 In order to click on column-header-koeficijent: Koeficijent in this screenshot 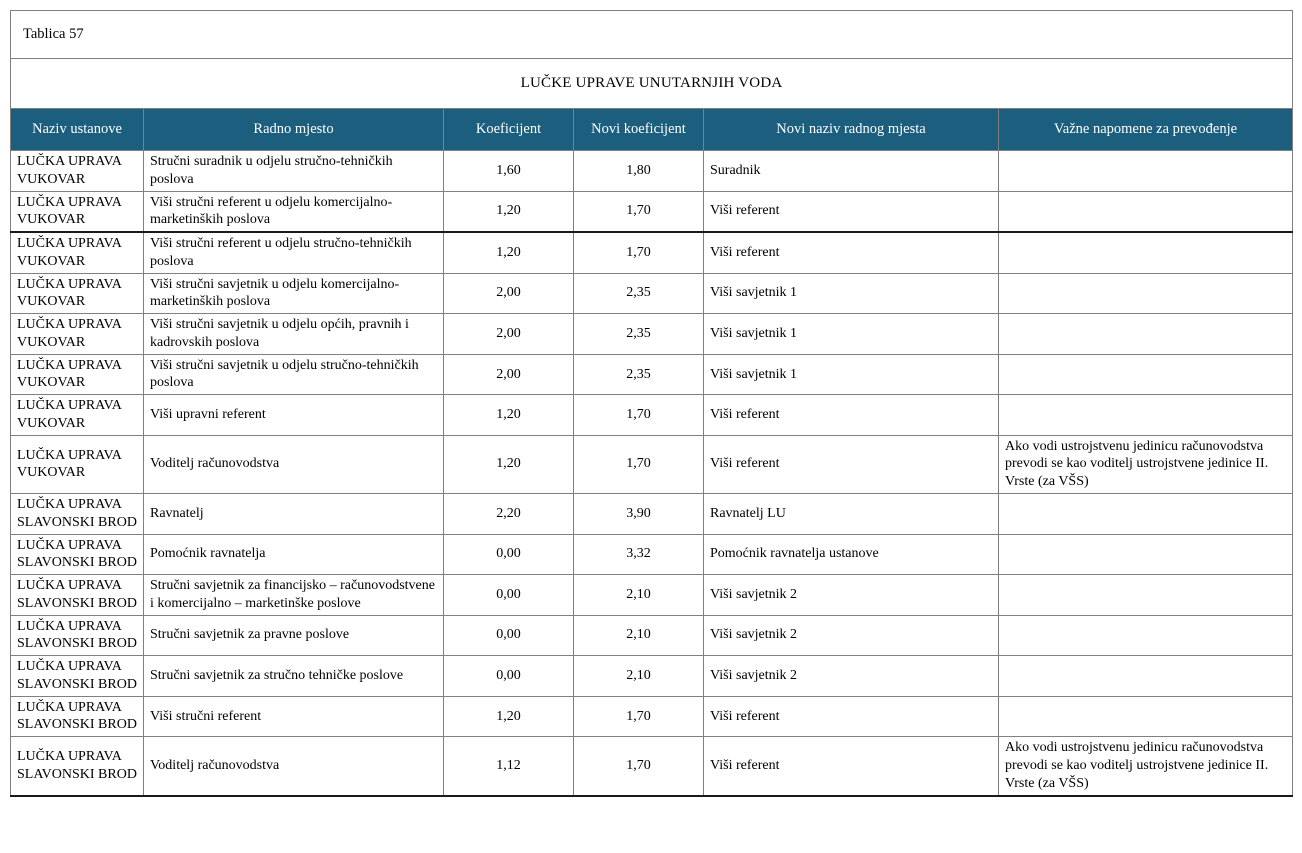, I will do `click(508, 129)`.